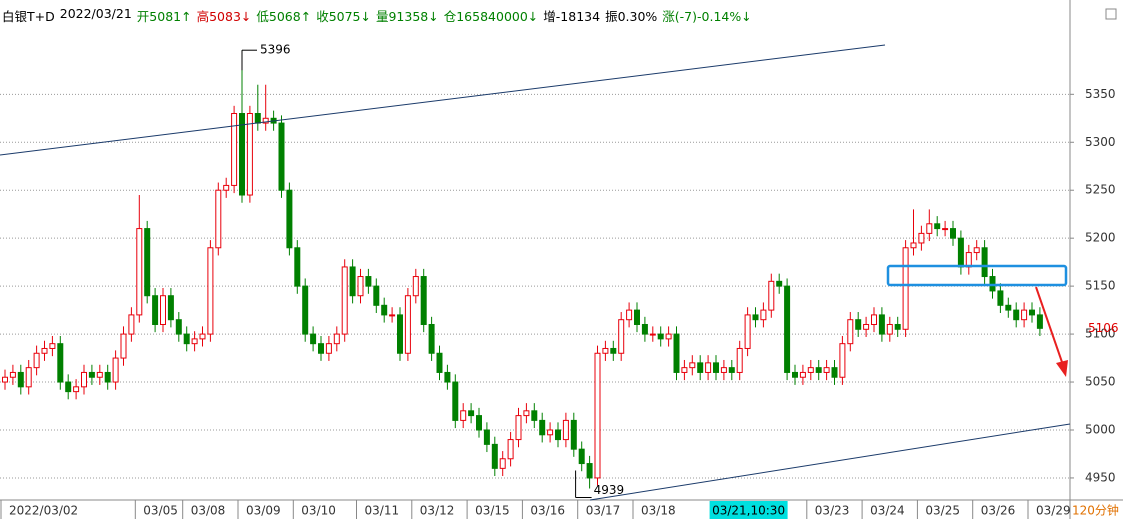 The height and width of the screenshot is (519, 1123). What do you see at coordinates (1100, 477) in the screenshot?
I see `y-tick-label: 4950` at bounding box center [1100, 477].